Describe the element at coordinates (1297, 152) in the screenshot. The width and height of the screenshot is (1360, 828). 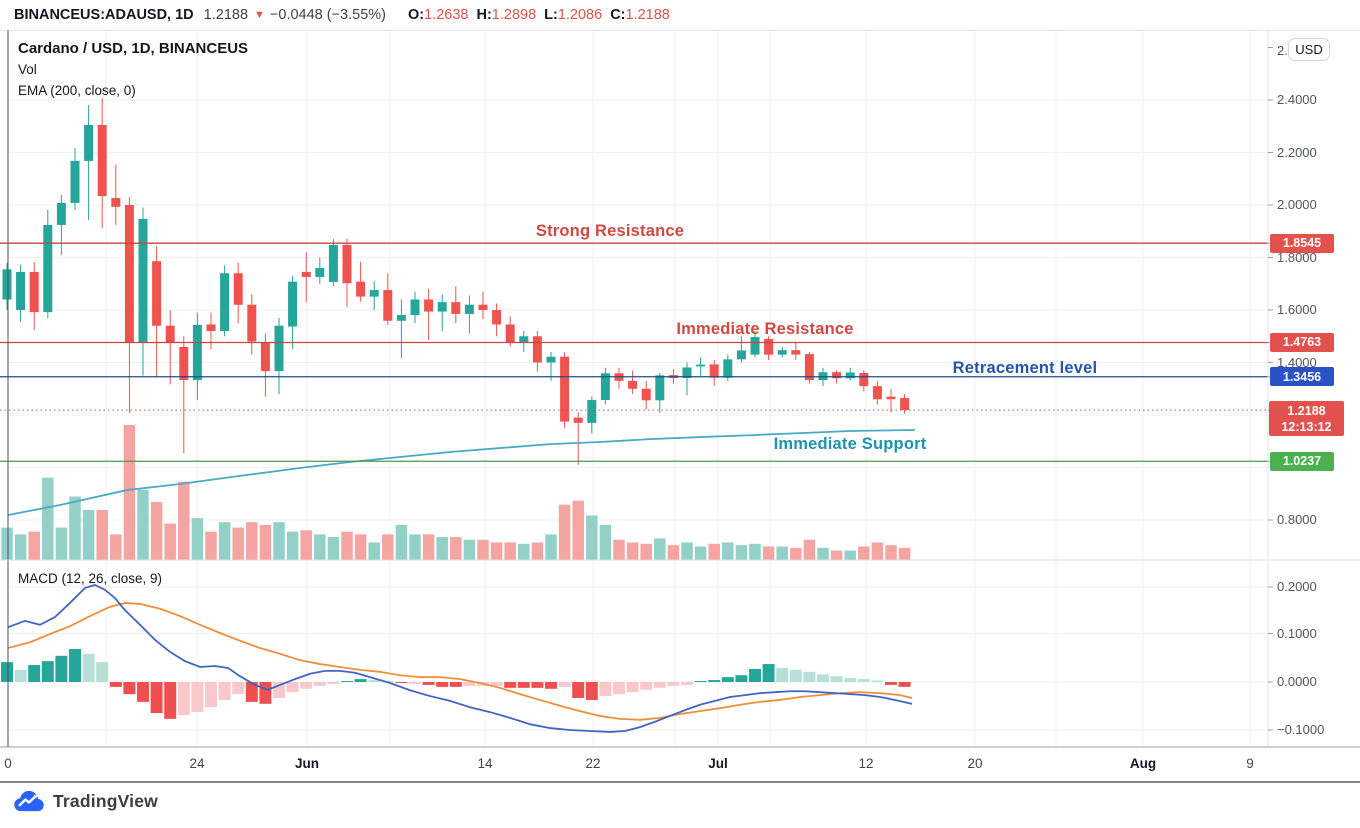
I see `price-tick-label: 2.2000` at that location.